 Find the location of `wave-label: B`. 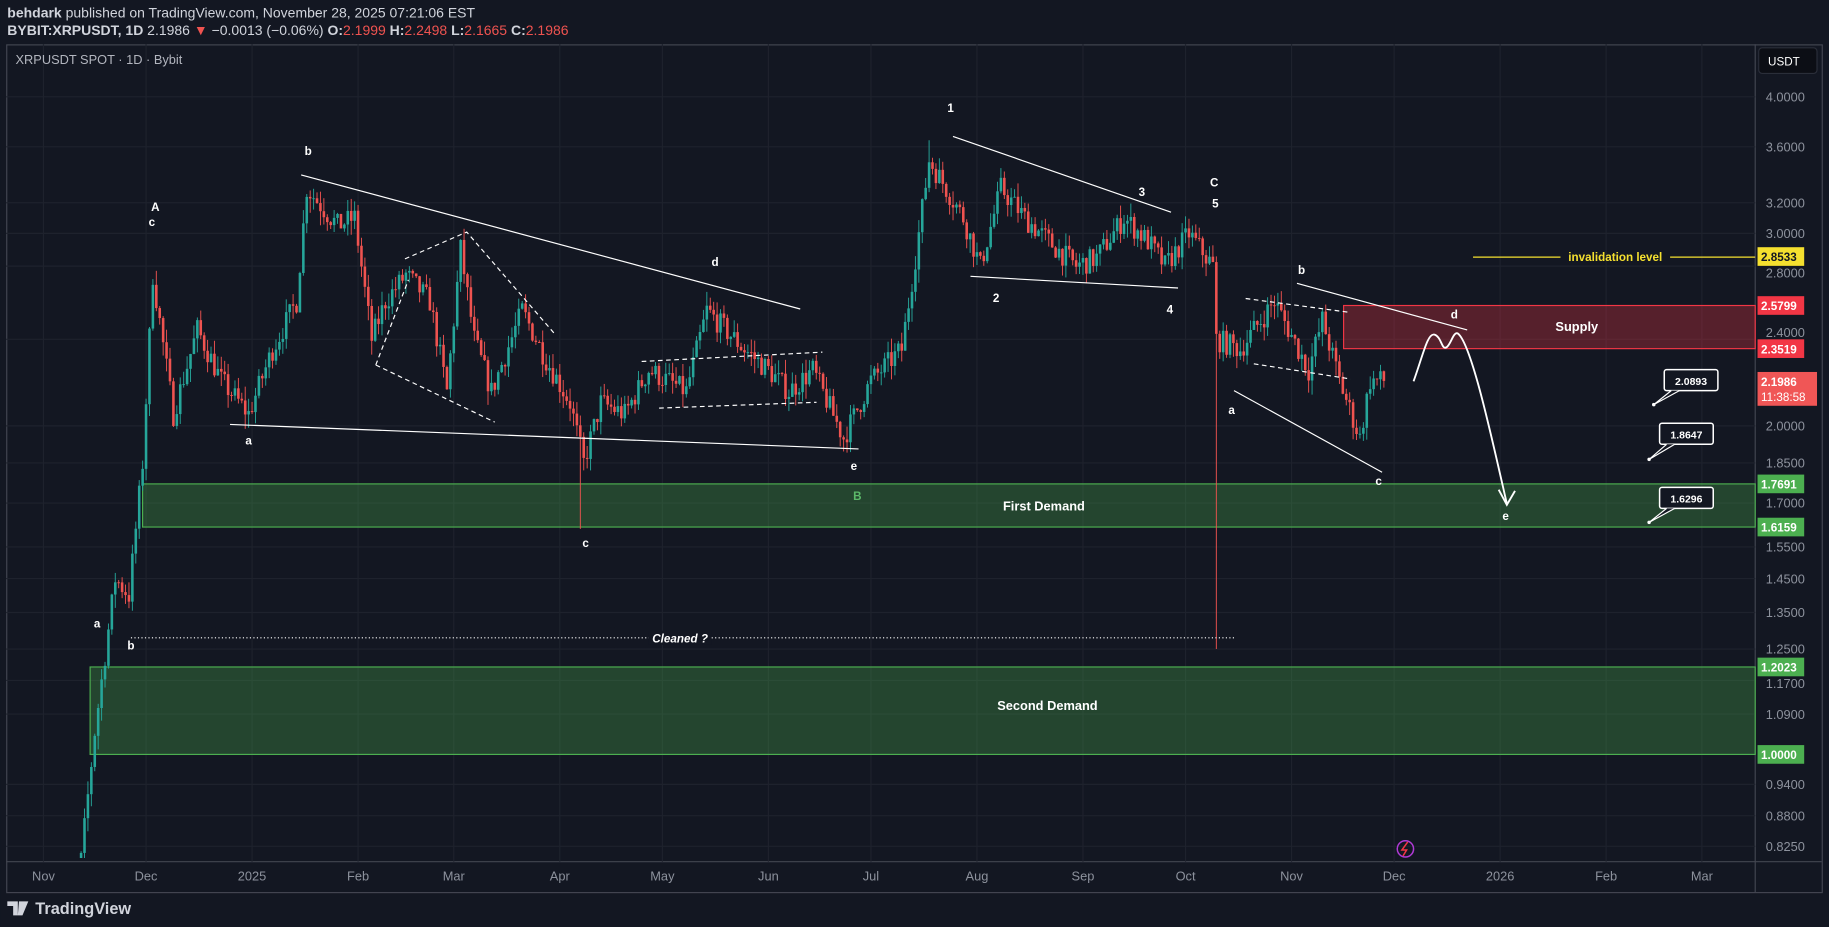

wave-label: B is located at coordinates (857, 496).